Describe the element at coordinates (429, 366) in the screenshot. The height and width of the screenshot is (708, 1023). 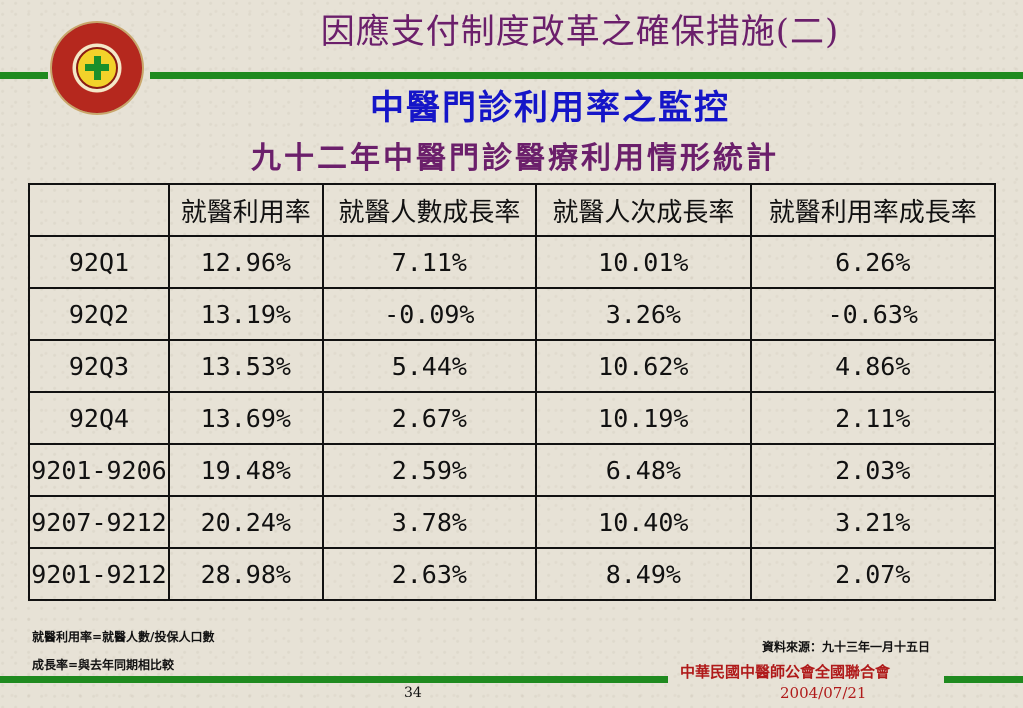
I see `table-cell: 5.44%` at that location.